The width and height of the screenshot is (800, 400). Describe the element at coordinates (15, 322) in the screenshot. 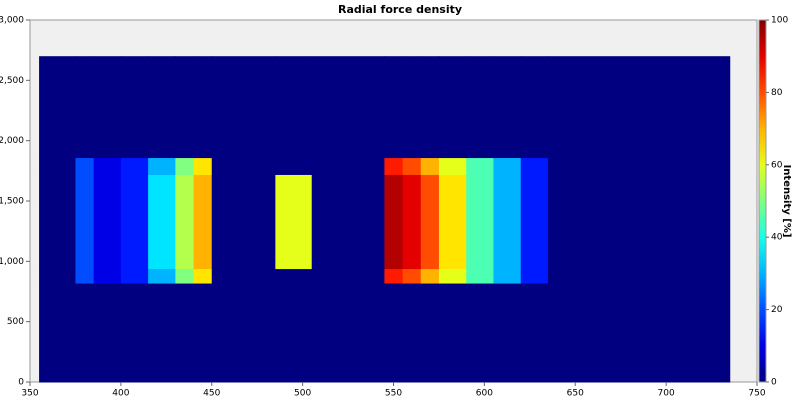

I see `y-tick-label: 500` at that location.